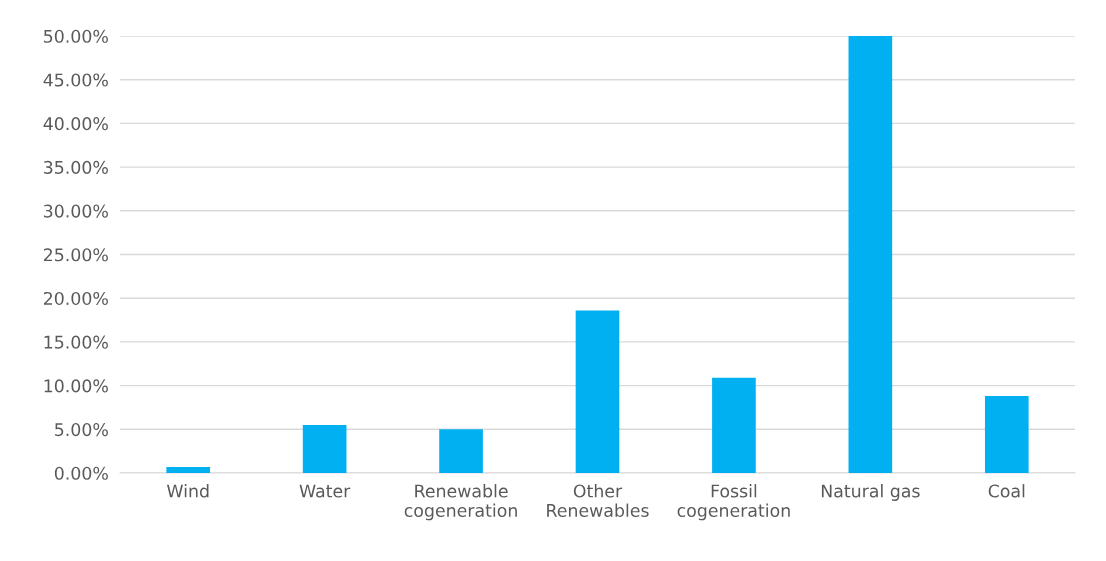 This screenshot has height=561, width=1106. What do you see at coordinates (76, 342) in the screenshot?
I see `y-tick-label: 15.00%` at bounding box center [76, 342].